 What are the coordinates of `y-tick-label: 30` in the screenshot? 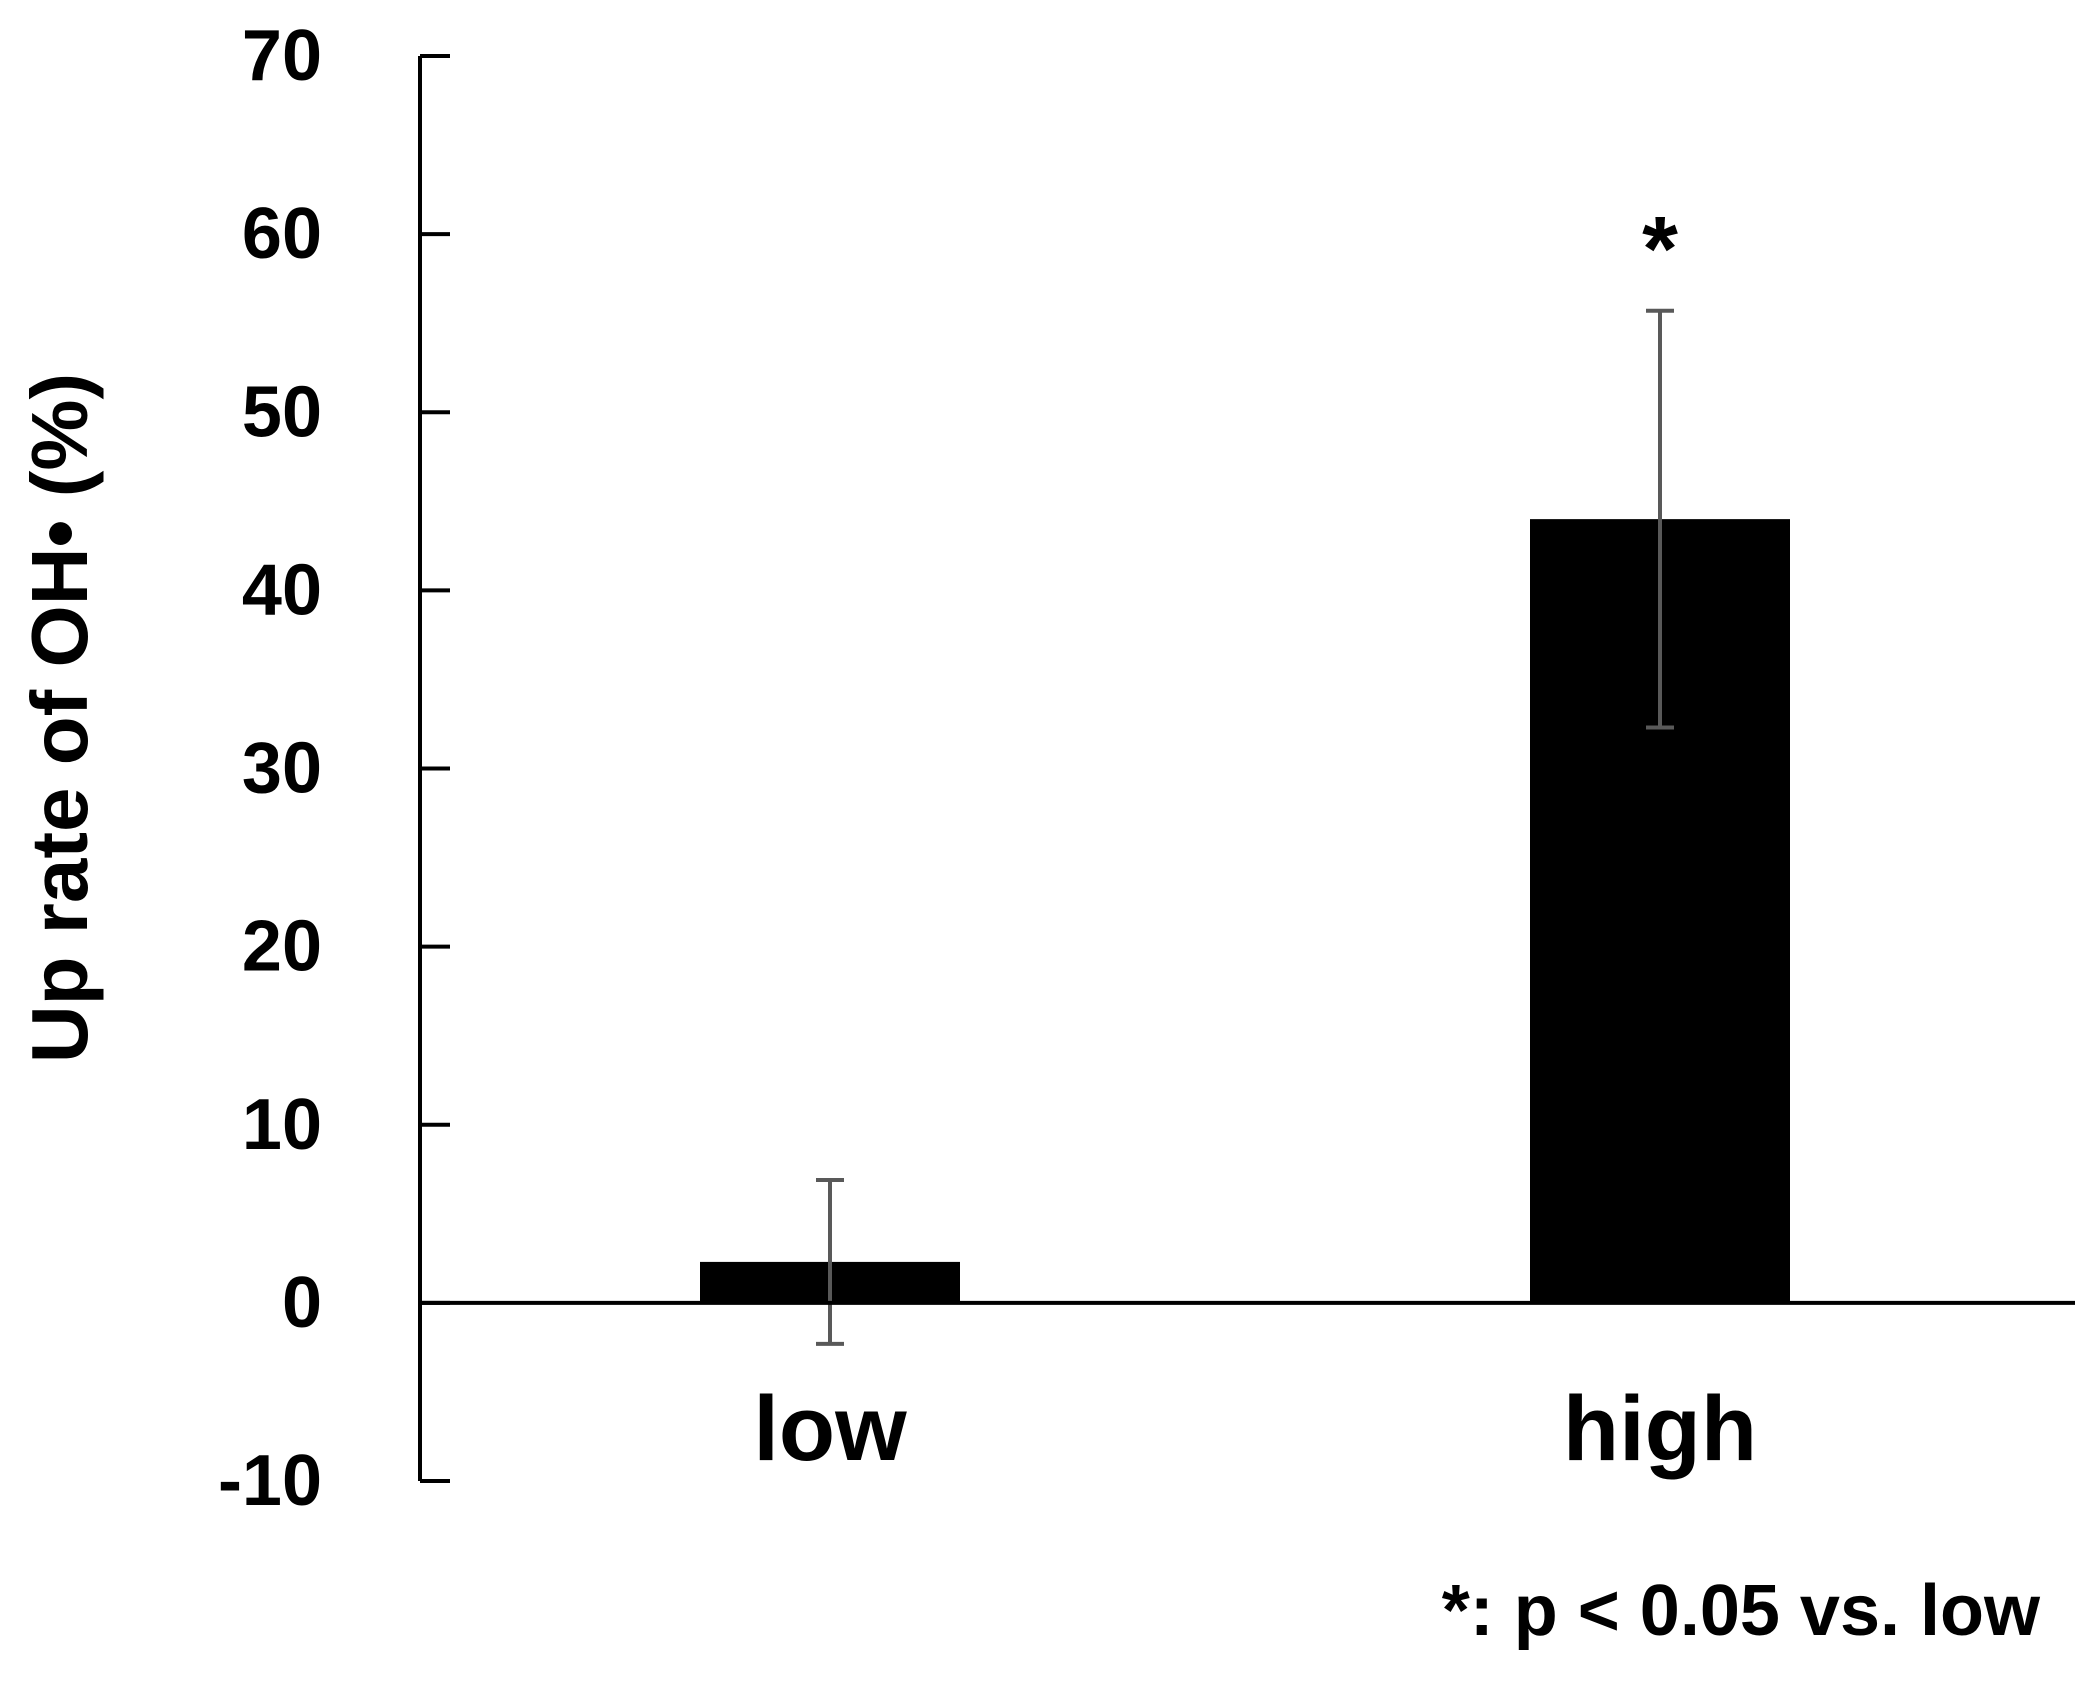 It's located at (282, 769).